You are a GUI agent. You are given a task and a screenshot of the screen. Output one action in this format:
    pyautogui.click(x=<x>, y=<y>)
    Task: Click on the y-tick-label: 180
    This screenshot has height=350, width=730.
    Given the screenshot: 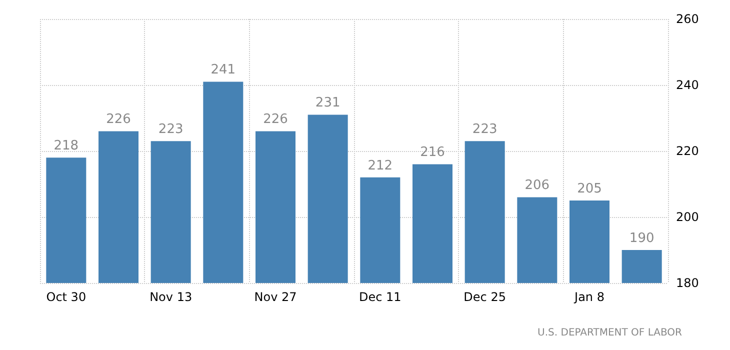 What is the action you would take?
    pyautogui.click(x=687, y=283)
    